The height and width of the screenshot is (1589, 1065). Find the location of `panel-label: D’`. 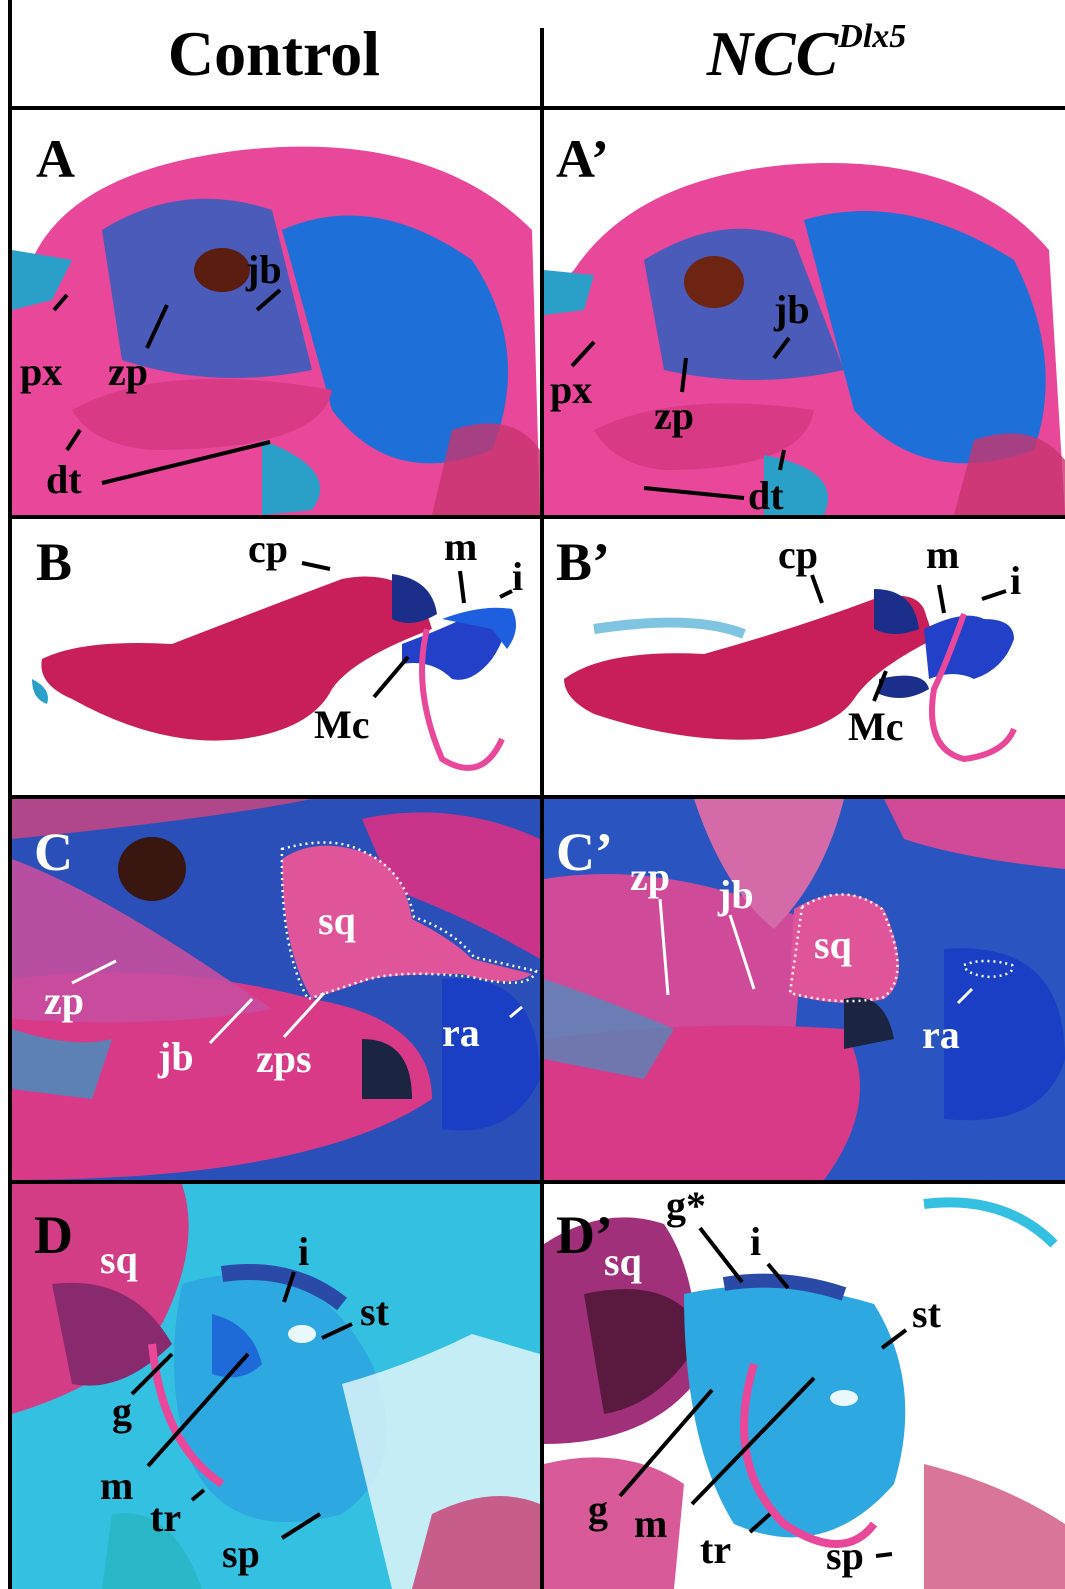

panel-label: D’ is located at coordinates (584, 1235).